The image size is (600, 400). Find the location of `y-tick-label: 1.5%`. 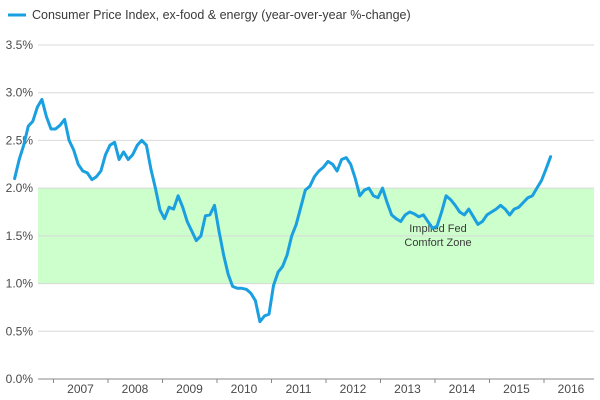

y-tick-label: 1.5% is located at coordinates (20, 236).